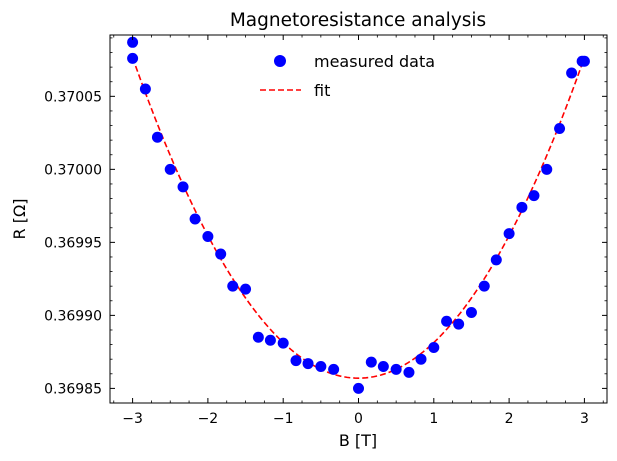  I want to click on y-tick-label: 0.36985, so click(73, 389).